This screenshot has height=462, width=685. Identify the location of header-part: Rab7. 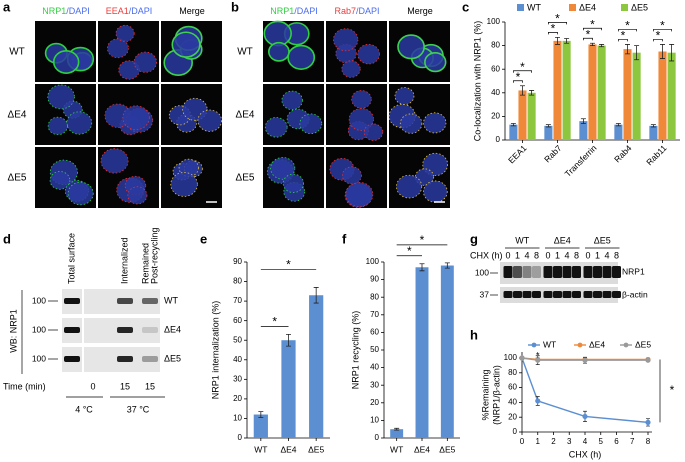
(345, 11).